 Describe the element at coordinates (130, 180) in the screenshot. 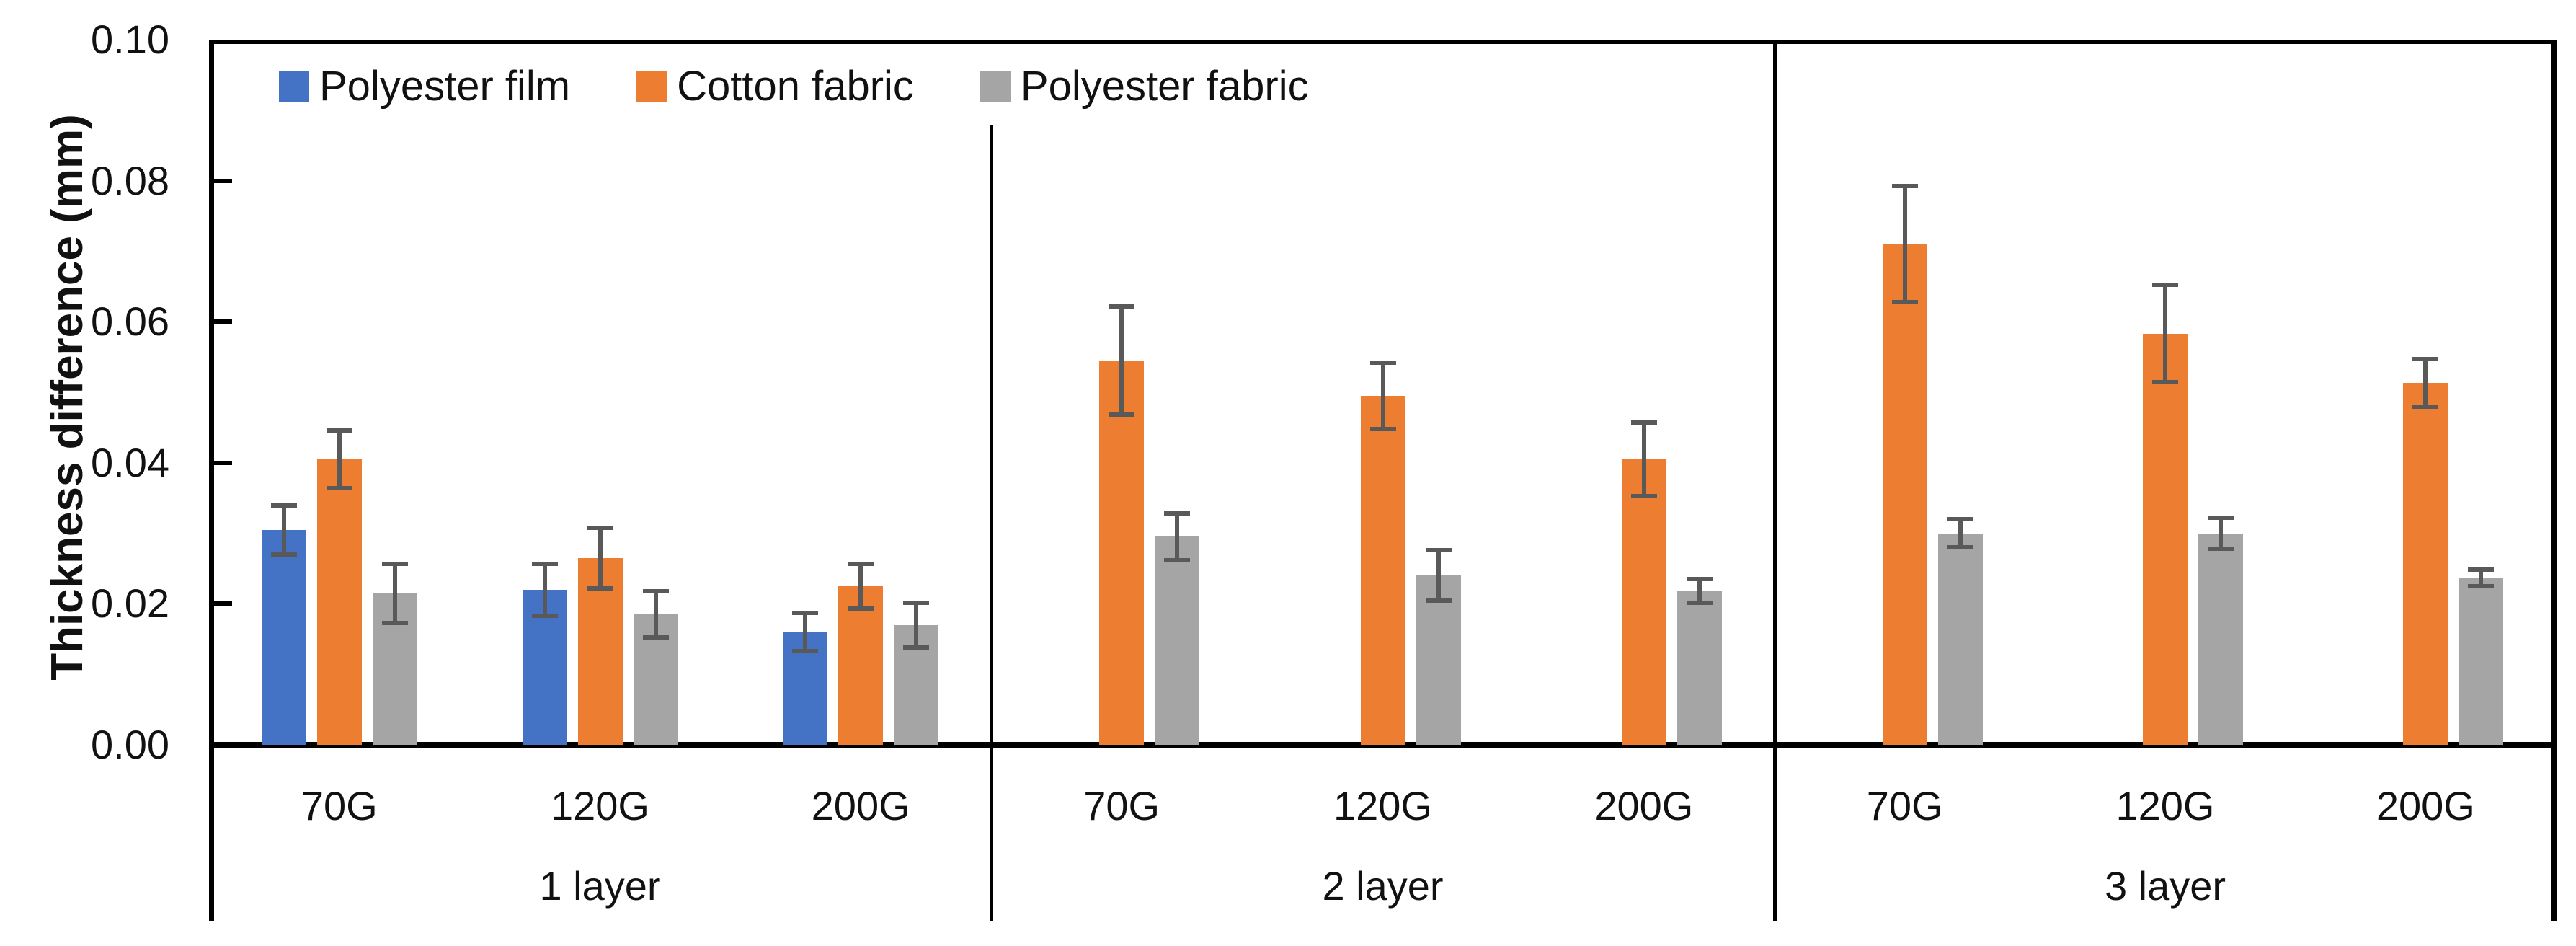

I see `y-tick-label: 0.08` at that location.